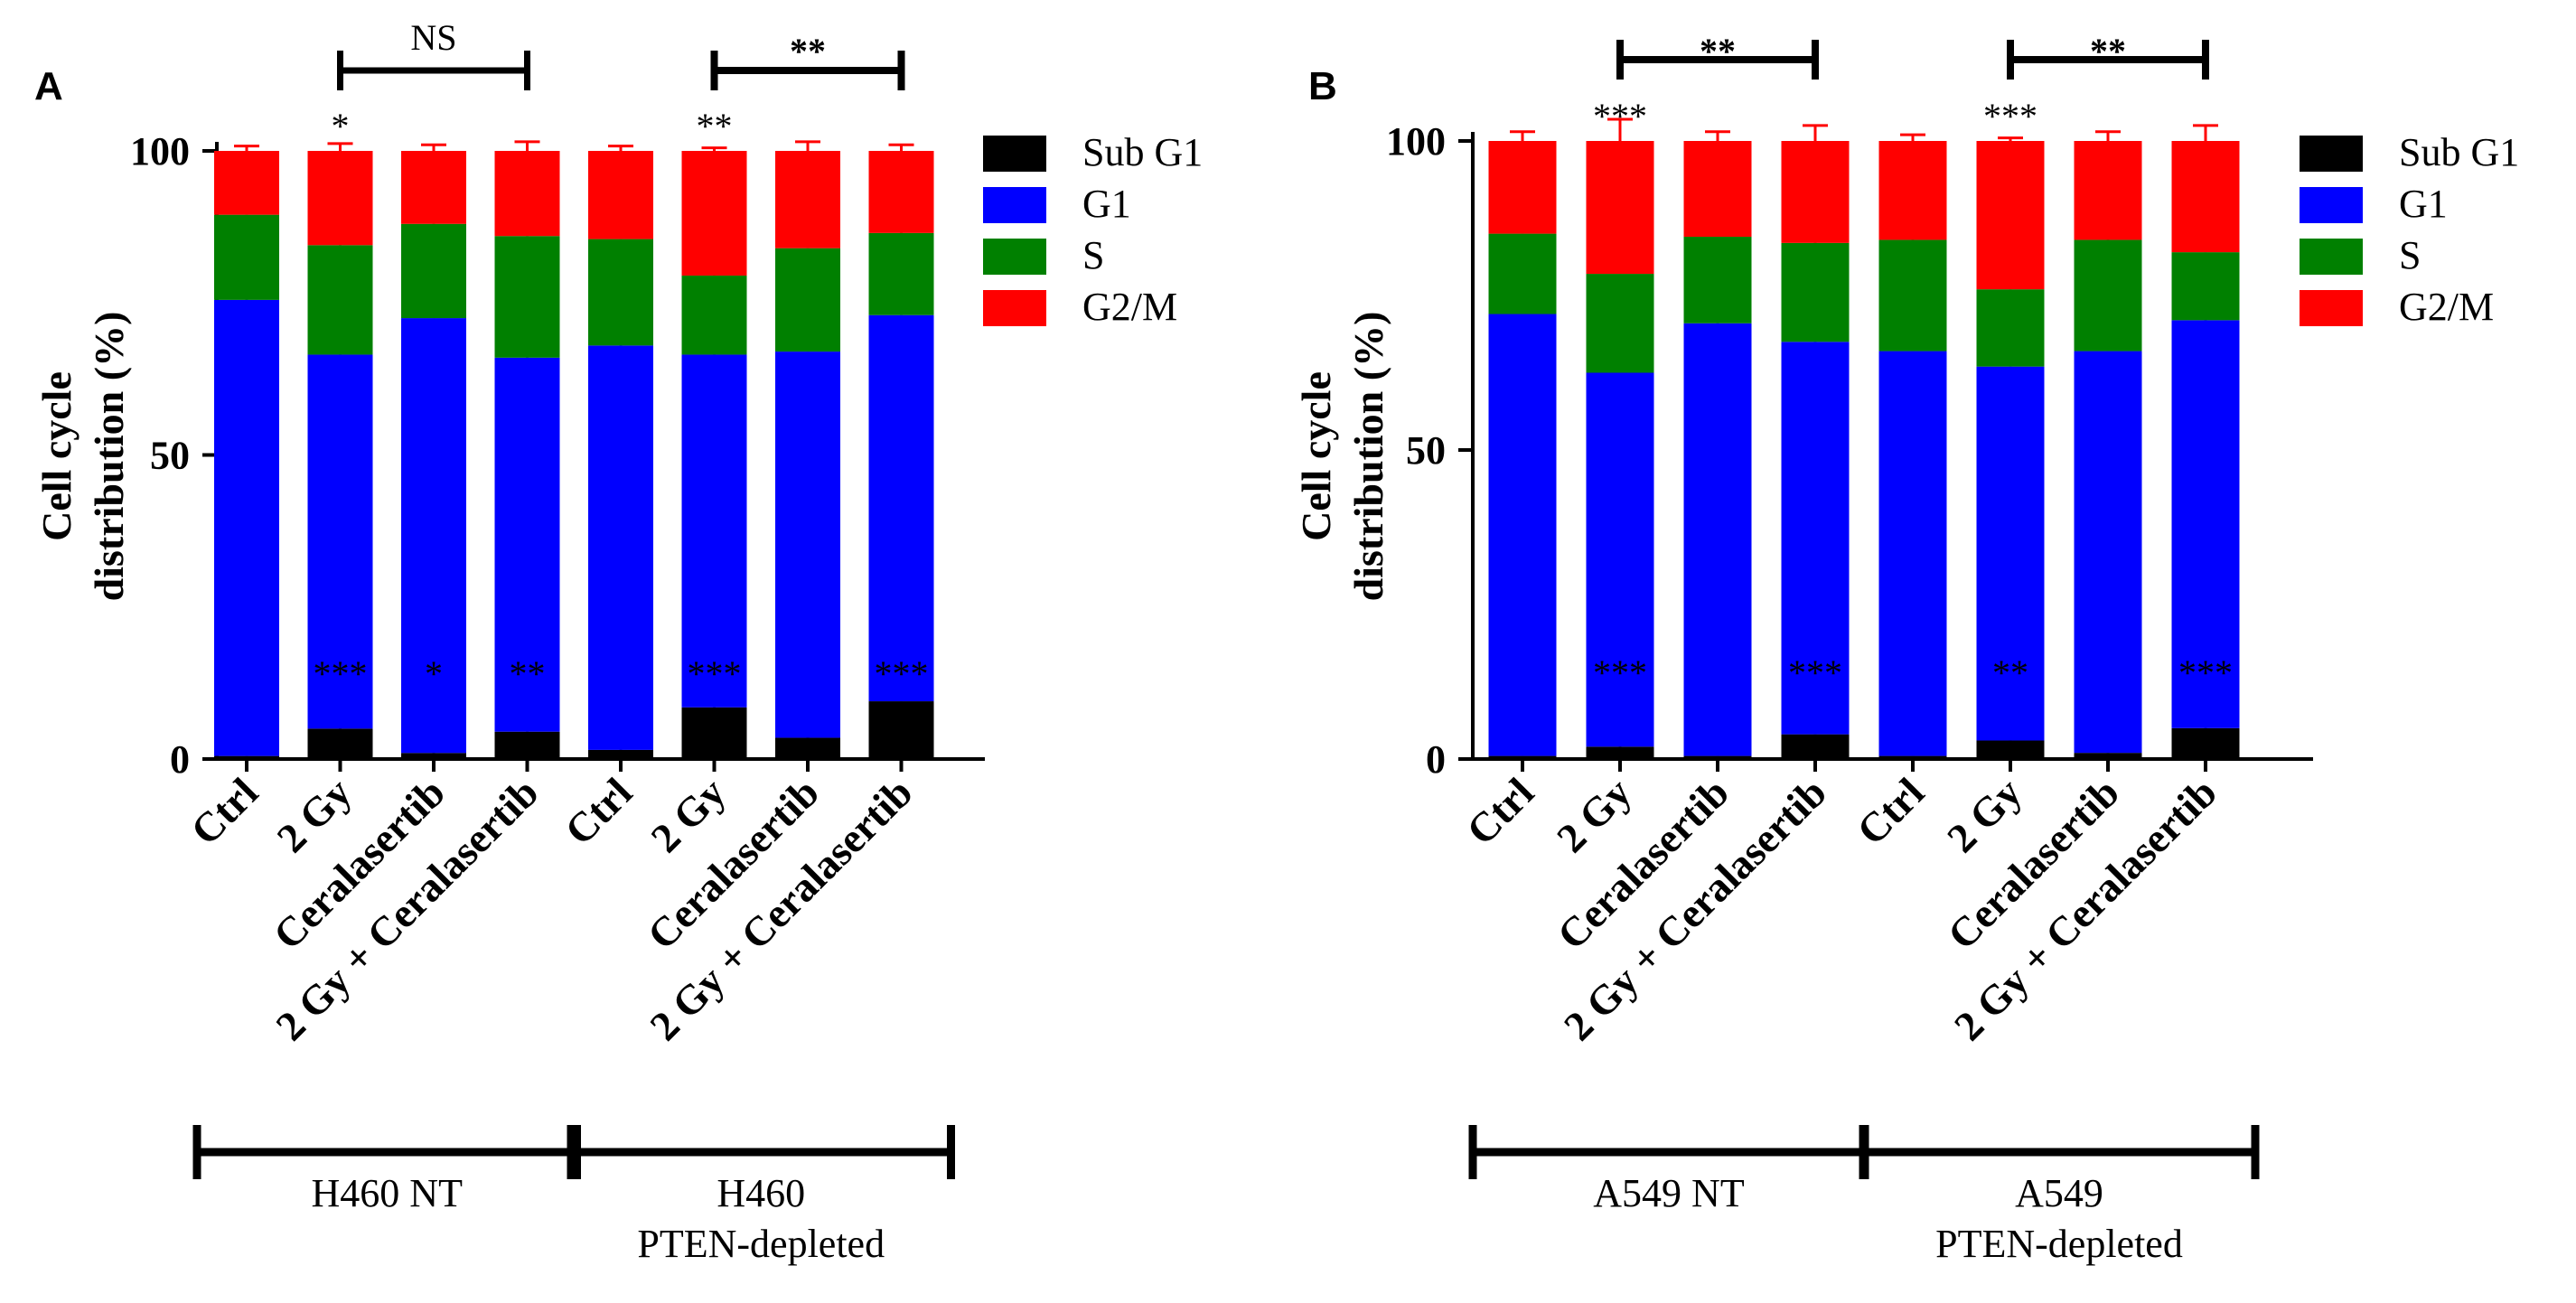  What do you see at coordinates (2423, 204) in the screenshot?
I see `legend-label: G1` at bounding box center [2423, 204].